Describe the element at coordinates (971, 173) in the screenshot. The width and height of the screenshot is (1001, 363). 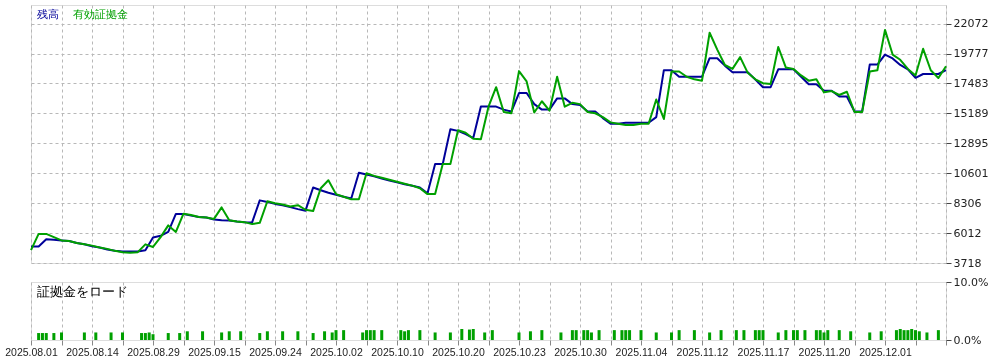
I see `y-tick-label: 10601` at that location.